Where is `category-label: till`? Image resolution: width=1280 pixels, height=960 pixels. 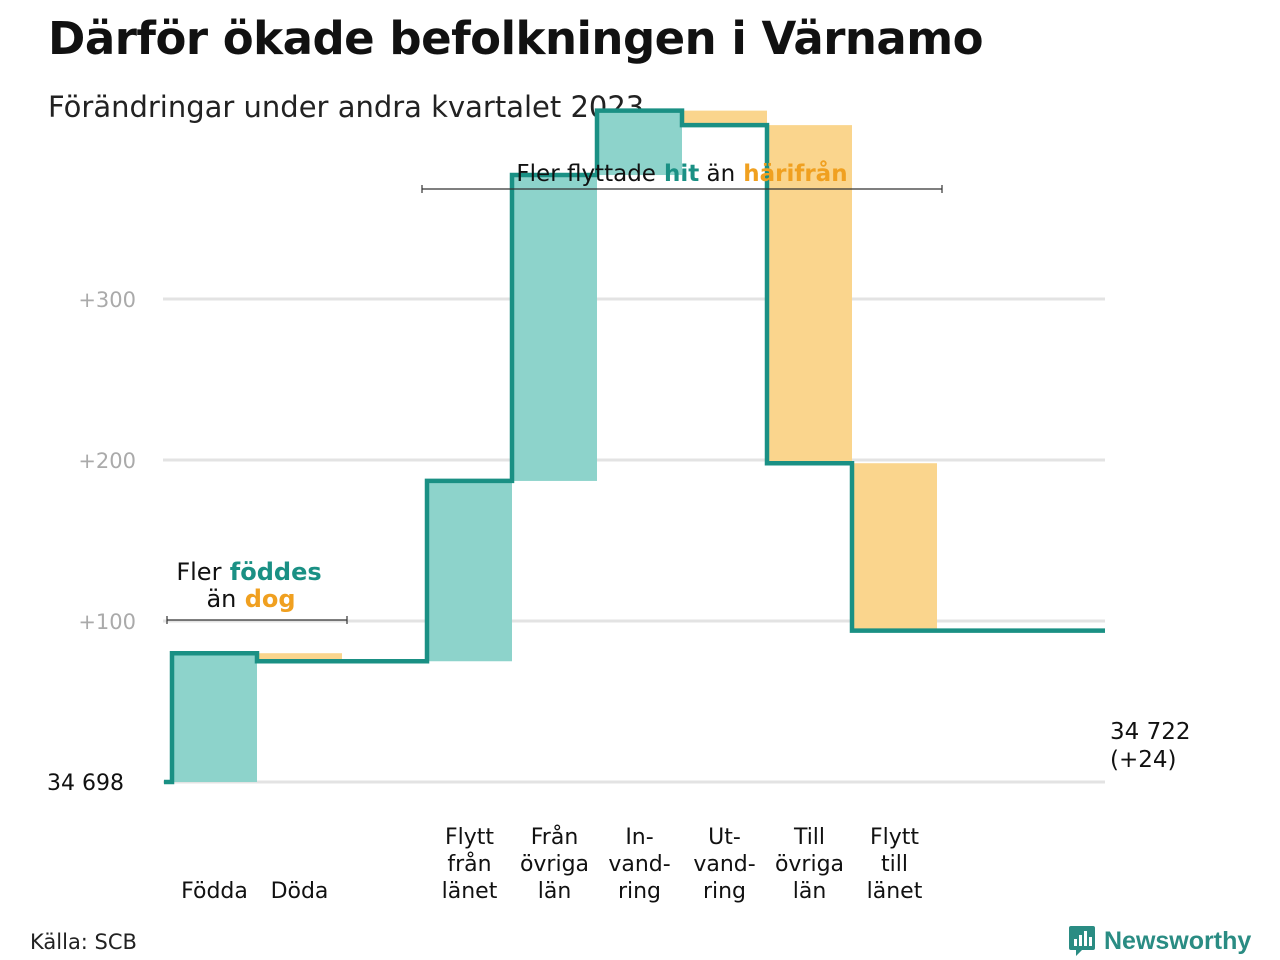
category-label: till is located at coordinates (894, 864).